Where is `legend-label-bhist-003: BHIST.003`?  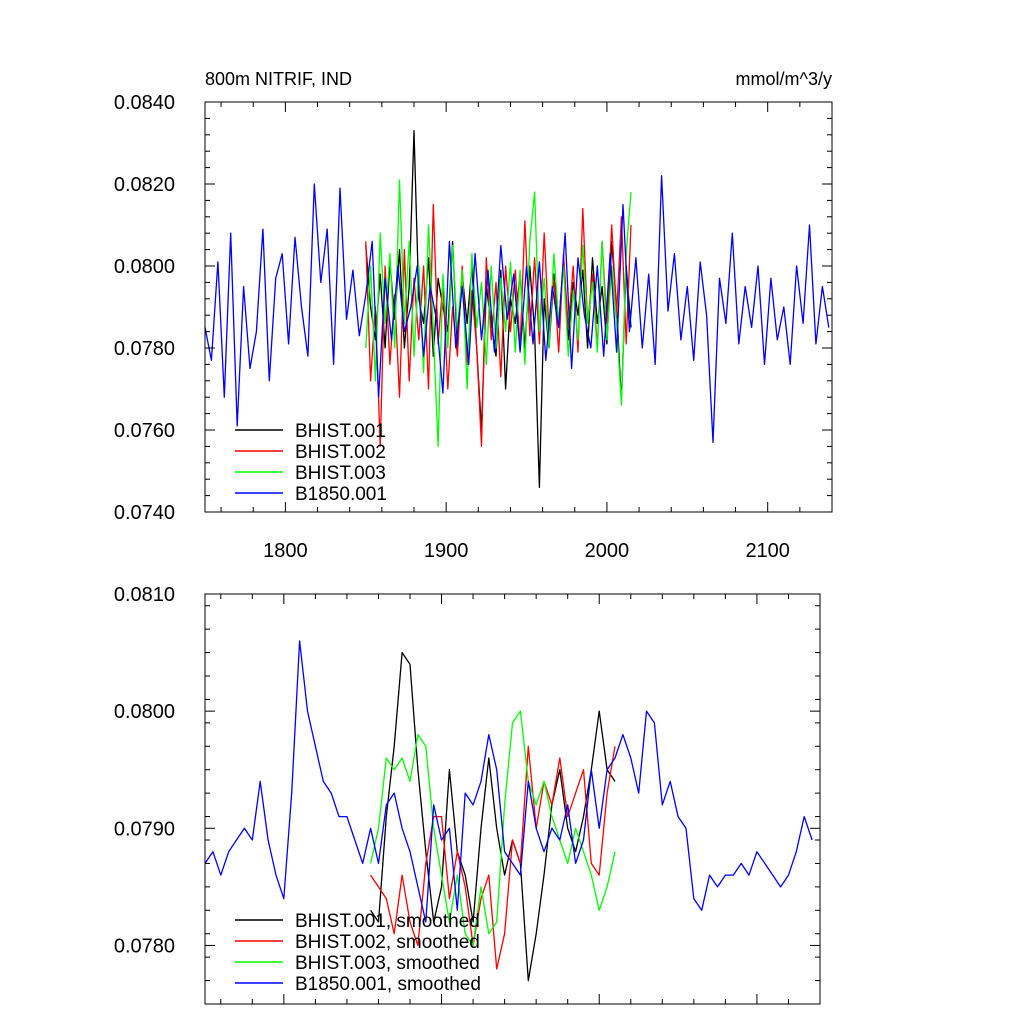 legend-label-bhist-003: BHIST.003 is located at coordinates (340, 473).